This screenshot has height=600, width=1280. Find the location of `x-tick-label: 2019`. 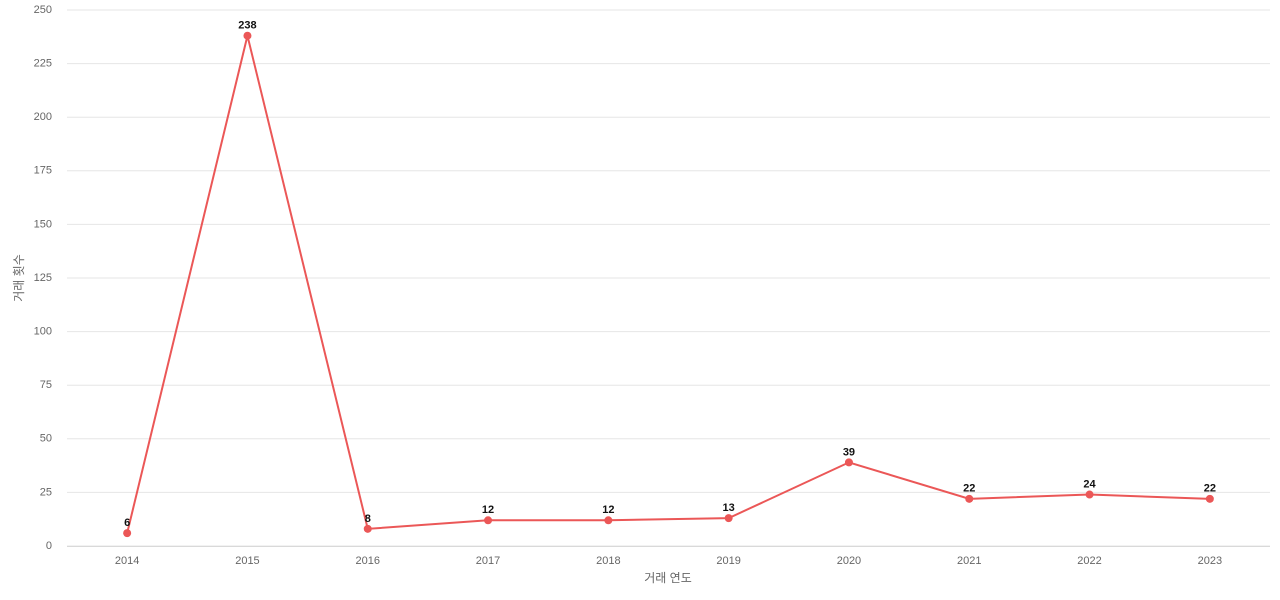

x-tick-label: 2019 is located at coordinates (728, 561).